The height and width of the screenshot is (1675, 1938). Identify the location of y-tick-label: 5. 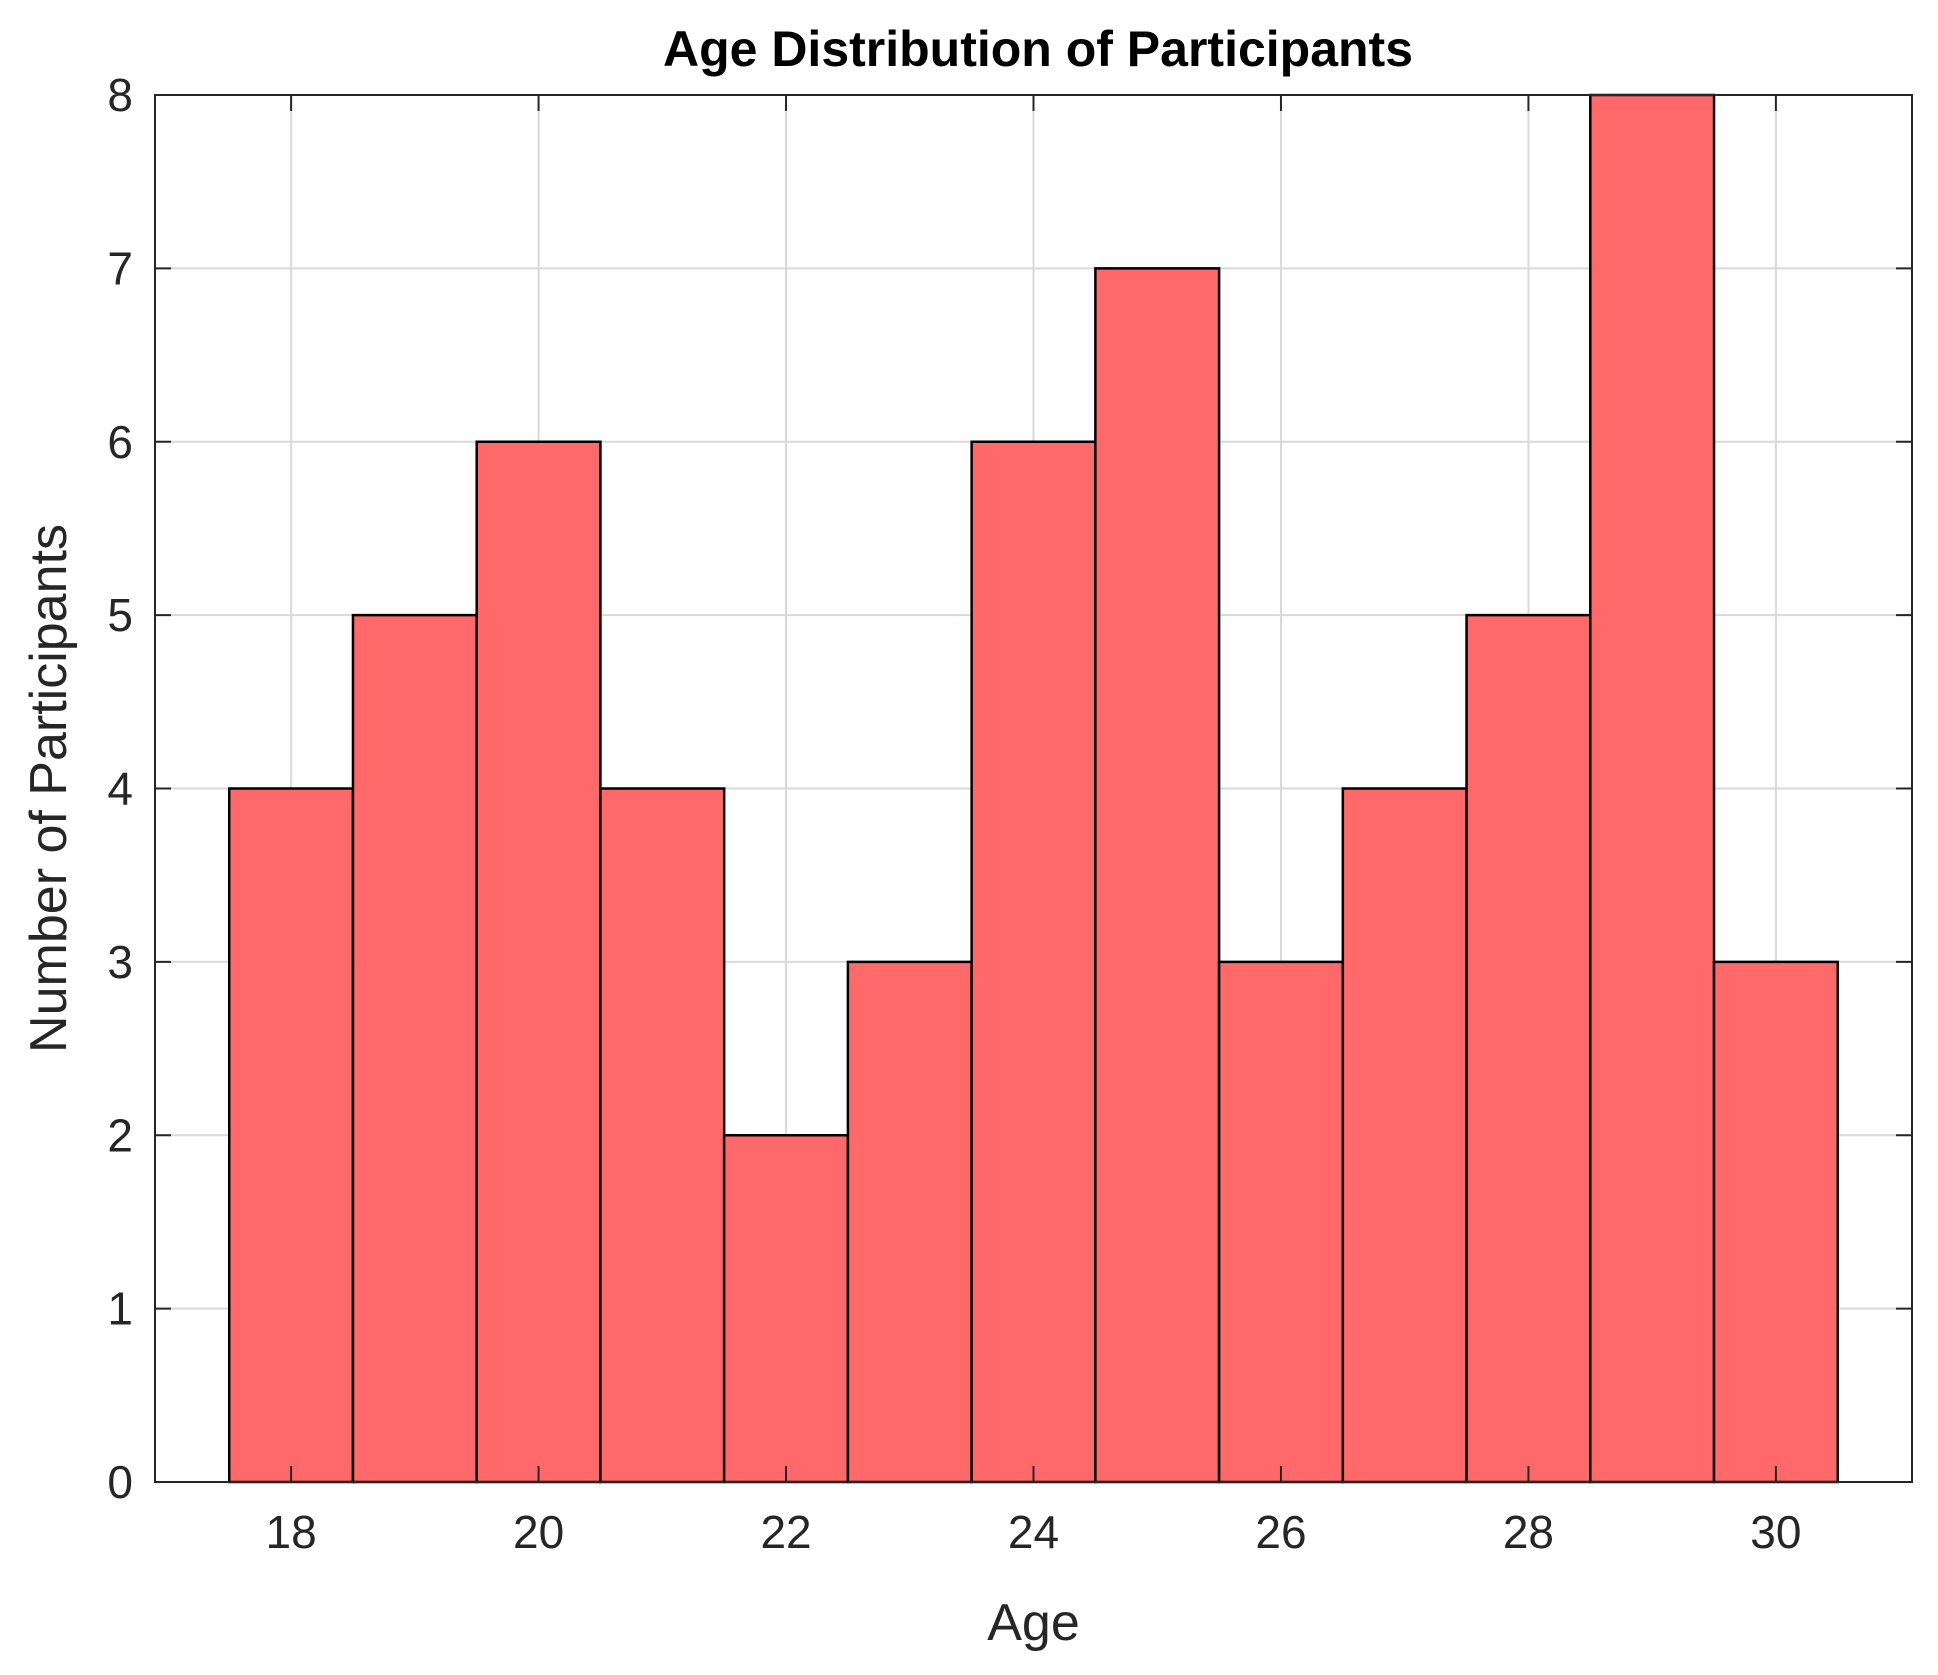
(120, 615).